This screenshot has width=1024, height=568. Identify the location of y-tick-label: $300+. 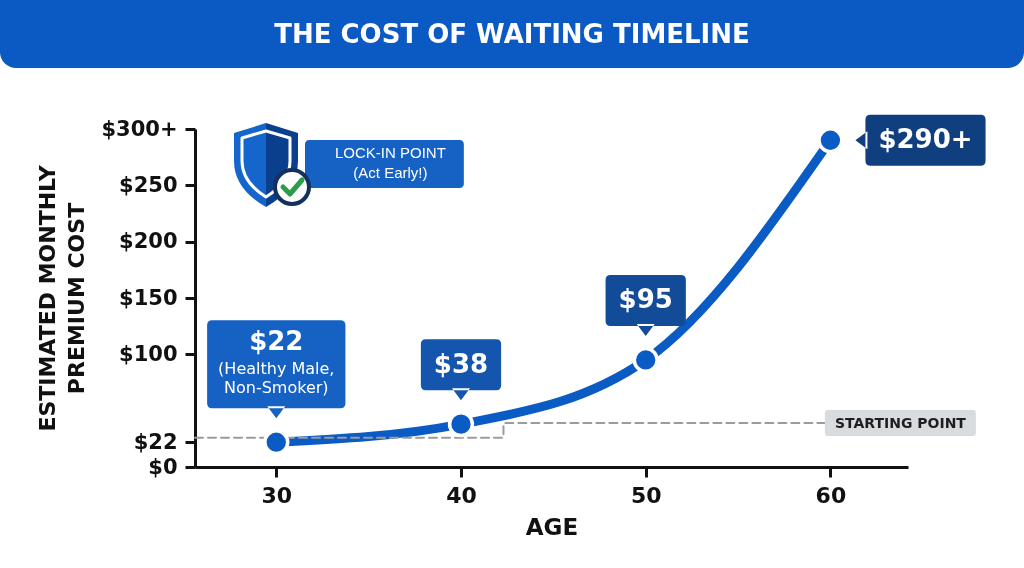
(139, 128).